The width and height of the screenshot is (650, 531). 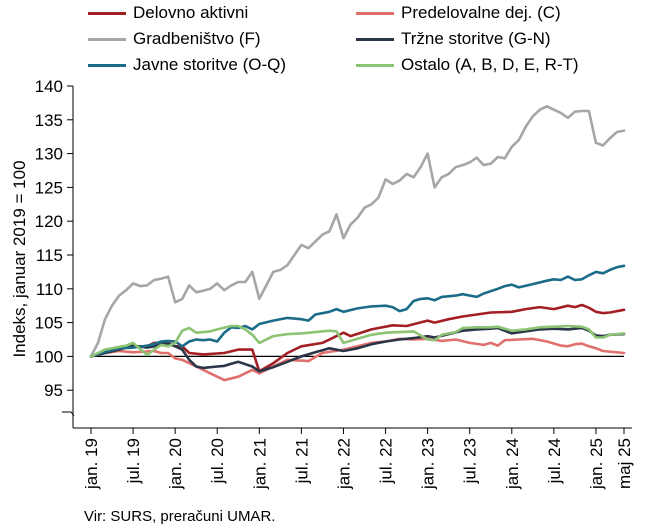 What do you see at coordinates (49, 323) in the screenshot?
I see `y-tick-label: 105` at bounding box center [49, 323].